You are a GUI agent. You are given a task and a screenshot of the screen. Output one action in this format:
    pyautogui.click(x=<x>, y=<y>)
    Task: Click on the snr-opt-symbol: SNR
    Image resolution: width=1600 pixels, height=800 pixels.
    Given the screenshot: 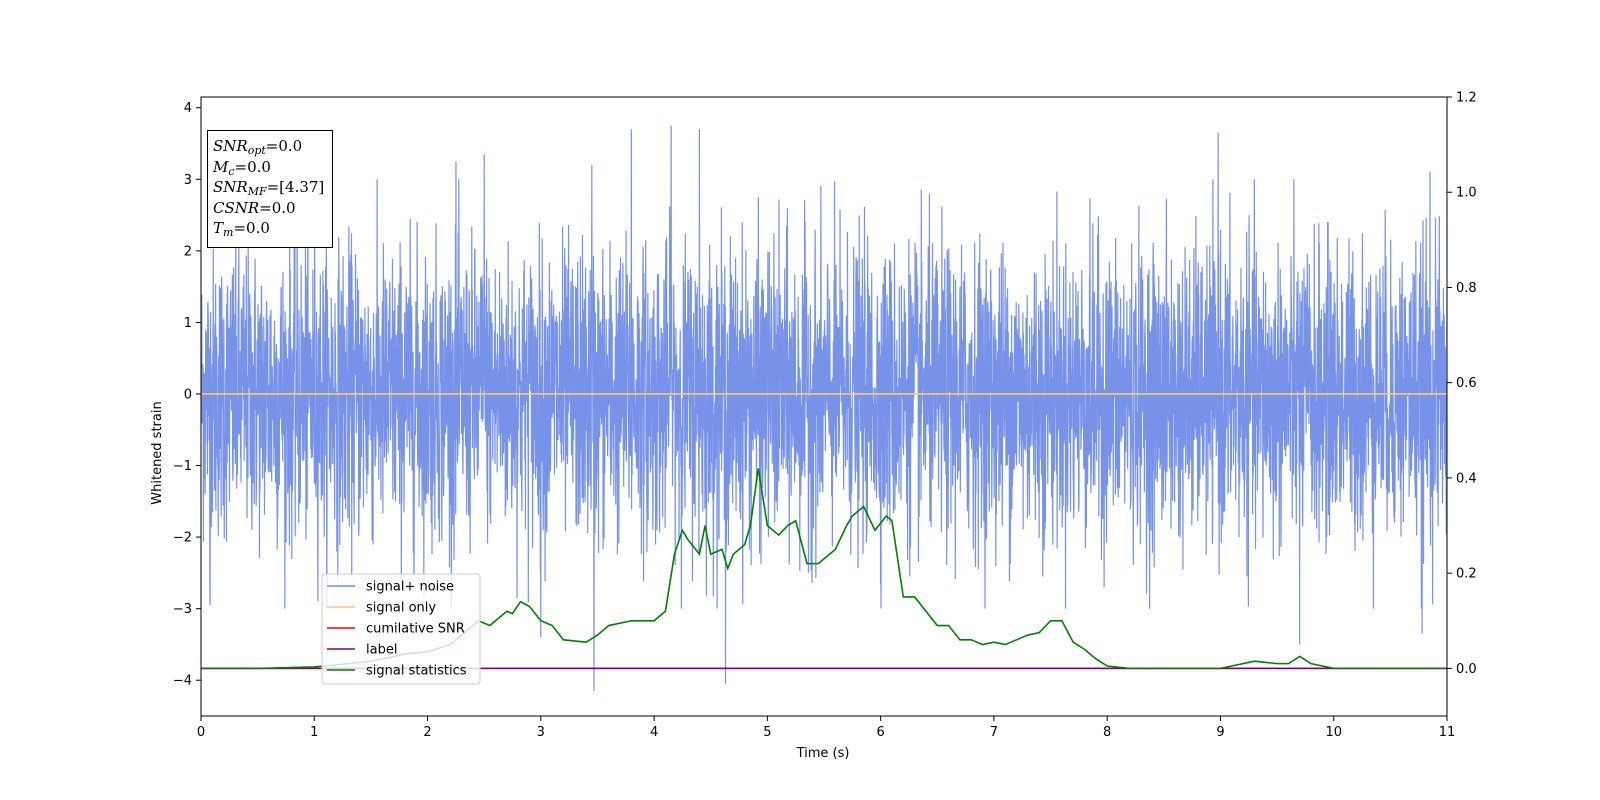 What is the action you would take?
    pyautogui.click(x=230, y=146)
    